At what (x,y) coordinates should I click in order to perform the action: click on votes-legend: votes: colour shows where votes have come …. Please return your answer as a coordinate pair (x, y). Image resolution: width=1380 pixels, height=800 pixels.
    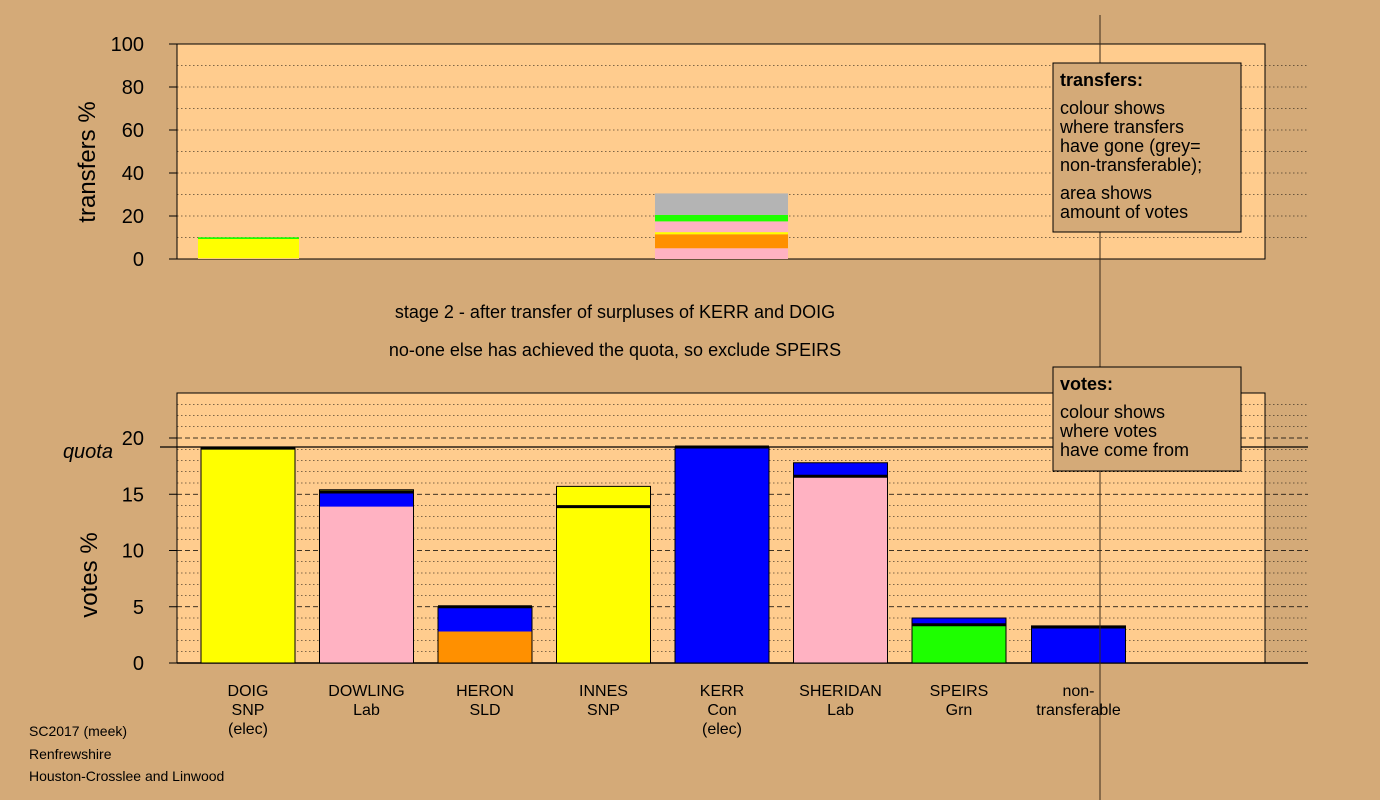
    Looking at the image, I should click on (1147, 419).